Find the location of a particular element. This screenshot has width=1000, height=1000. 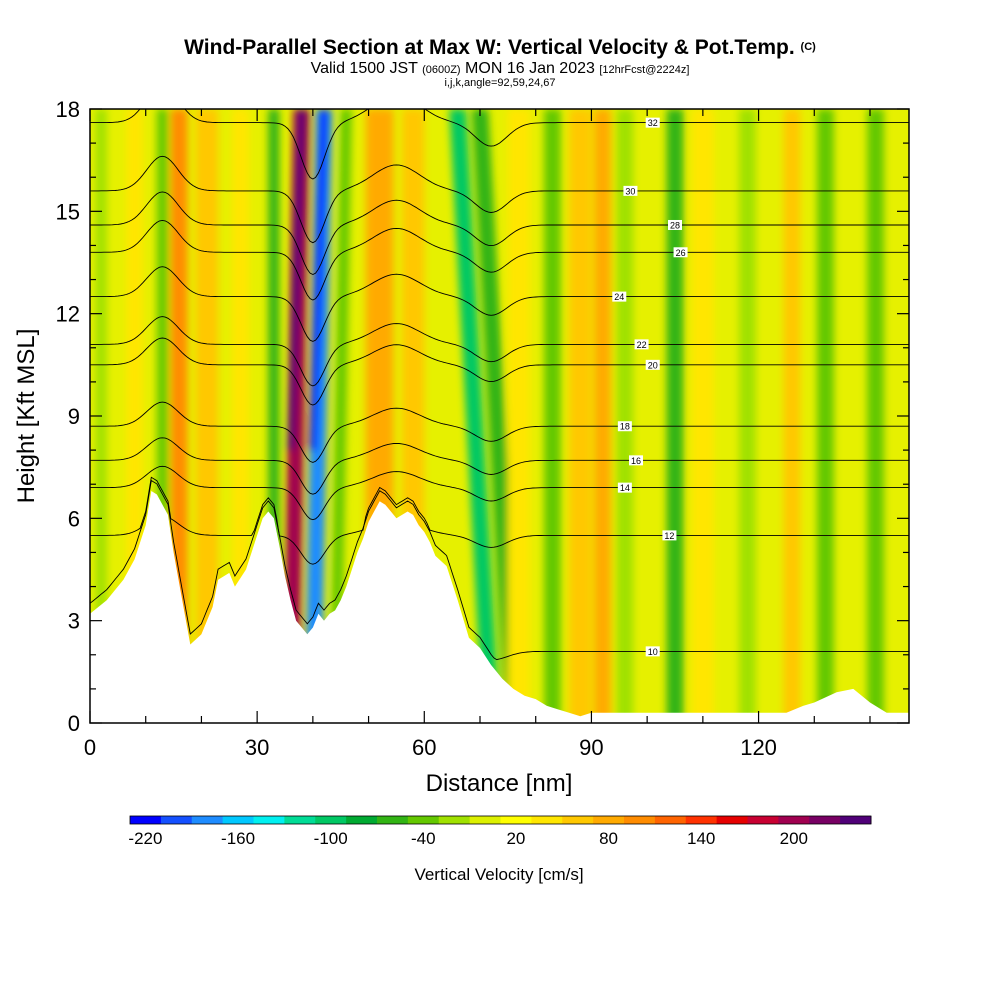

theta-label: 22 is located at coordinates (642, 345).